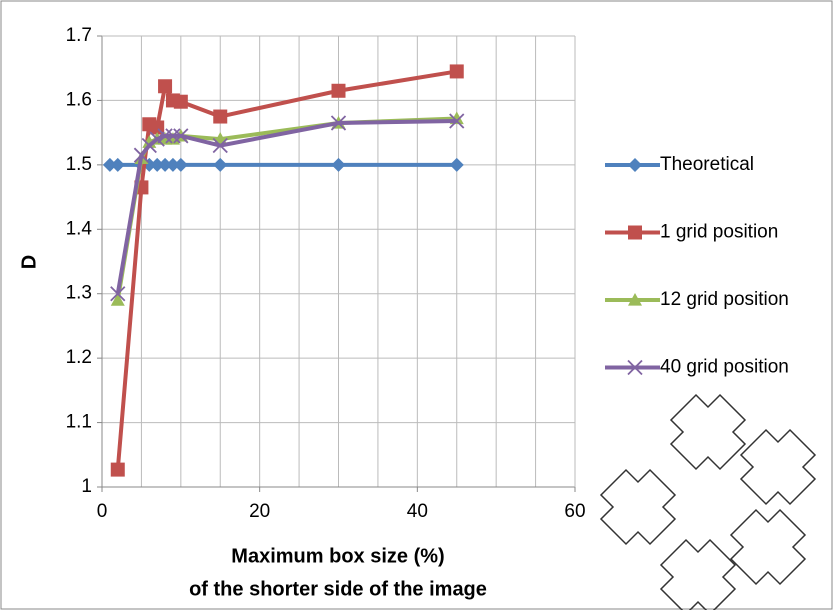  I want to click on fractal-image, so click(708, 501).